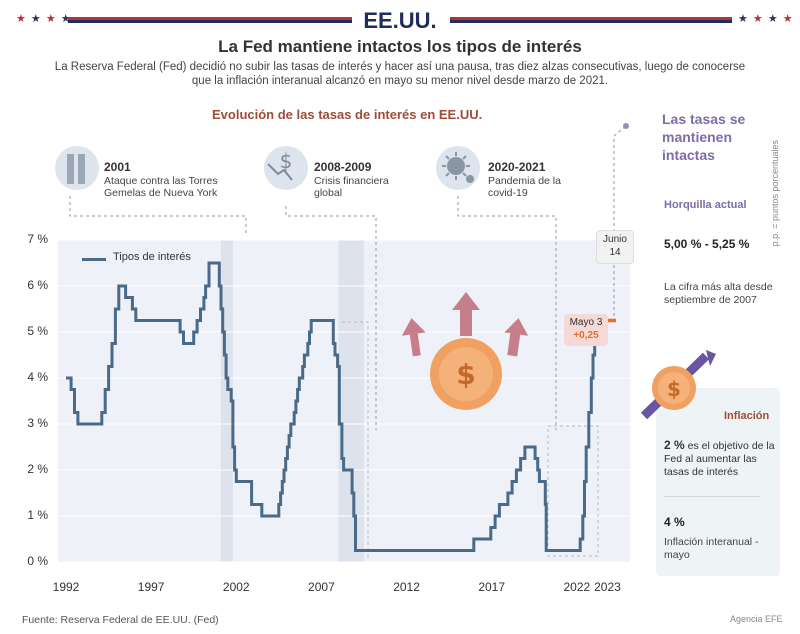 The height and width of the screenshot is (634, 800). What do you see at coordinates (152, 257) in the screenshot?
I see `legend-label: Tipos de interés` at bounding box center [152, 257].